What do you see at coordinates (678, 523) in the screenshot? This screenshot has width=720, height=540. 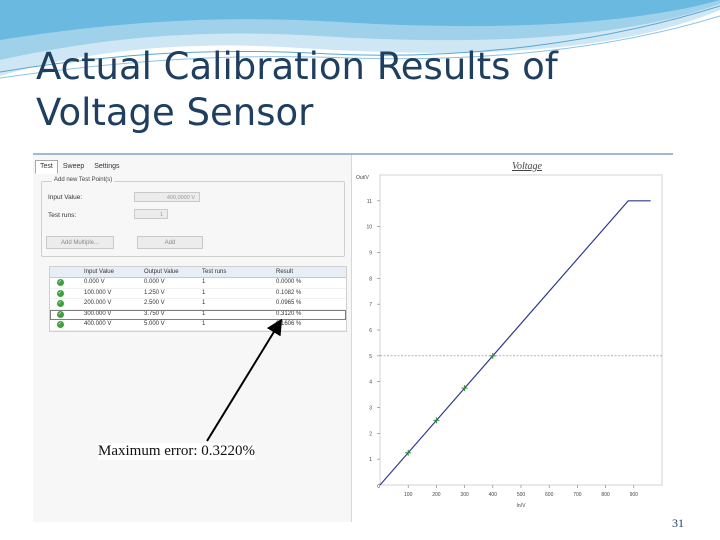 I see `page-number: 31` at bounding box center [678, 523].